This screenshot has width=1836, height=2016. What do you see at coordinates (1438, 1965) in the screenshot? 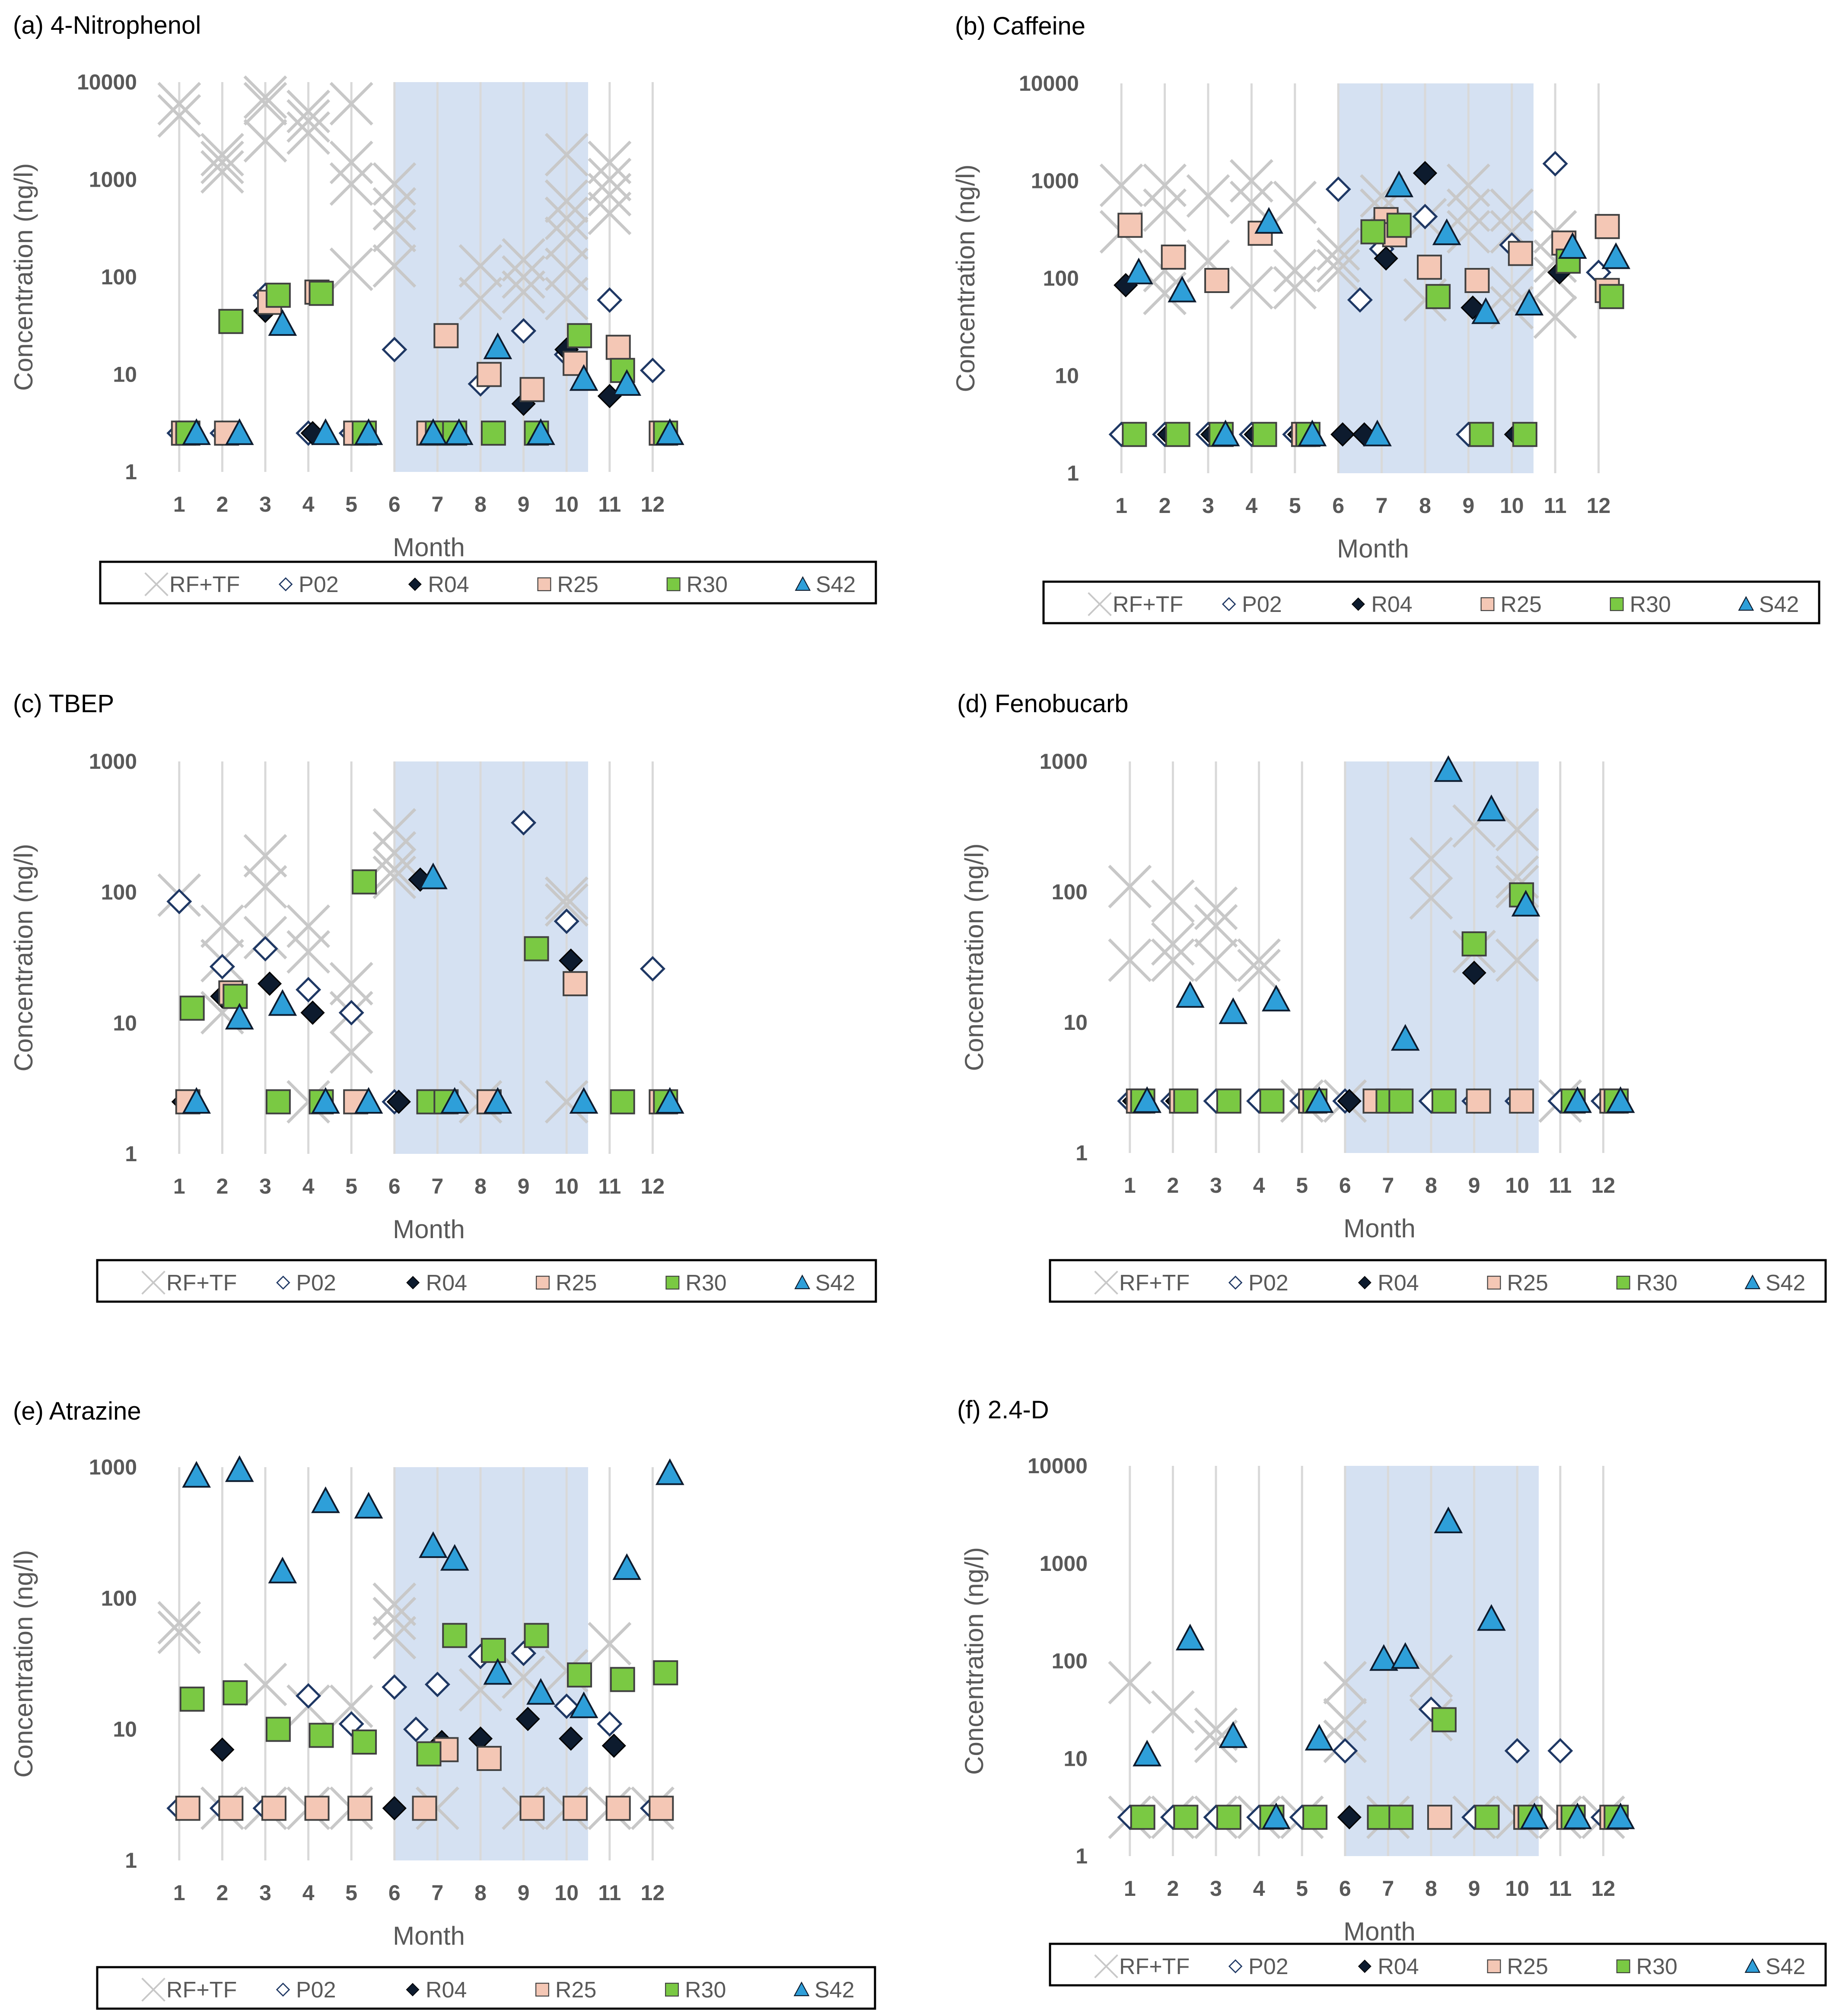
I see `chart-legend: RF+TF P02 R04 R25 R30 S42` at bounding box center [1438, 1965].